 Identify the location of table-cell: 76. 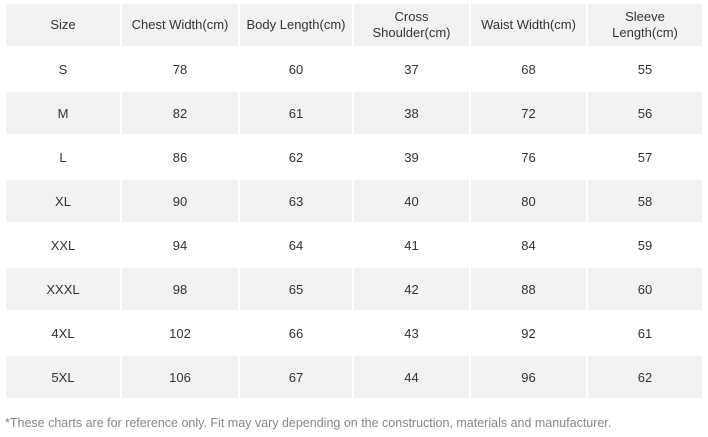
(528, 157).